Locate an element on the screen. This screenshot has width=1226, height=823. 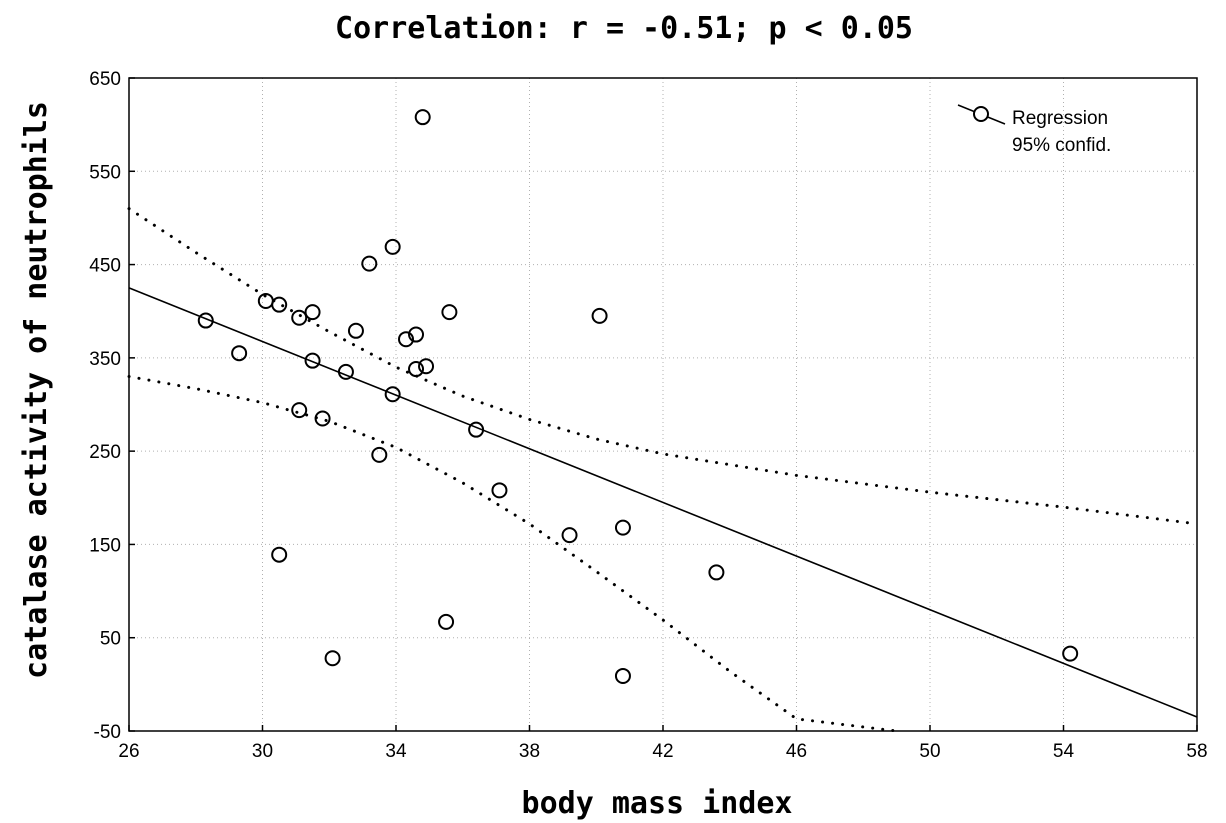
x-tick-label: 54 is located at coordinates (1064, 751).